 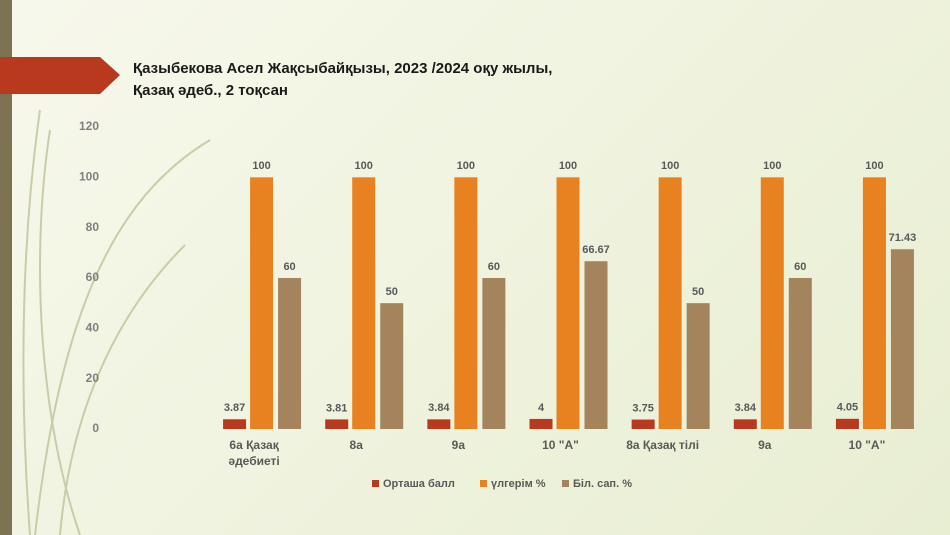 I want to click on x-tick-label: 6а Қазақ әдебиеті, so click(x=254, y=453).